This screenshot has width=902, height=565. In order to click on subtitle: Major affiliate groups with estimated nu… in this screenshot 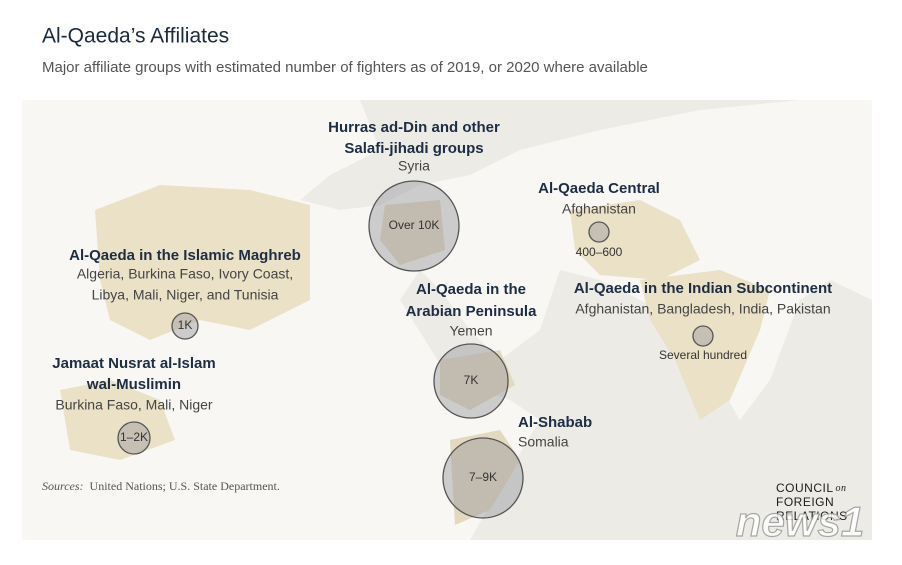, I will do `click(345, 67)`.